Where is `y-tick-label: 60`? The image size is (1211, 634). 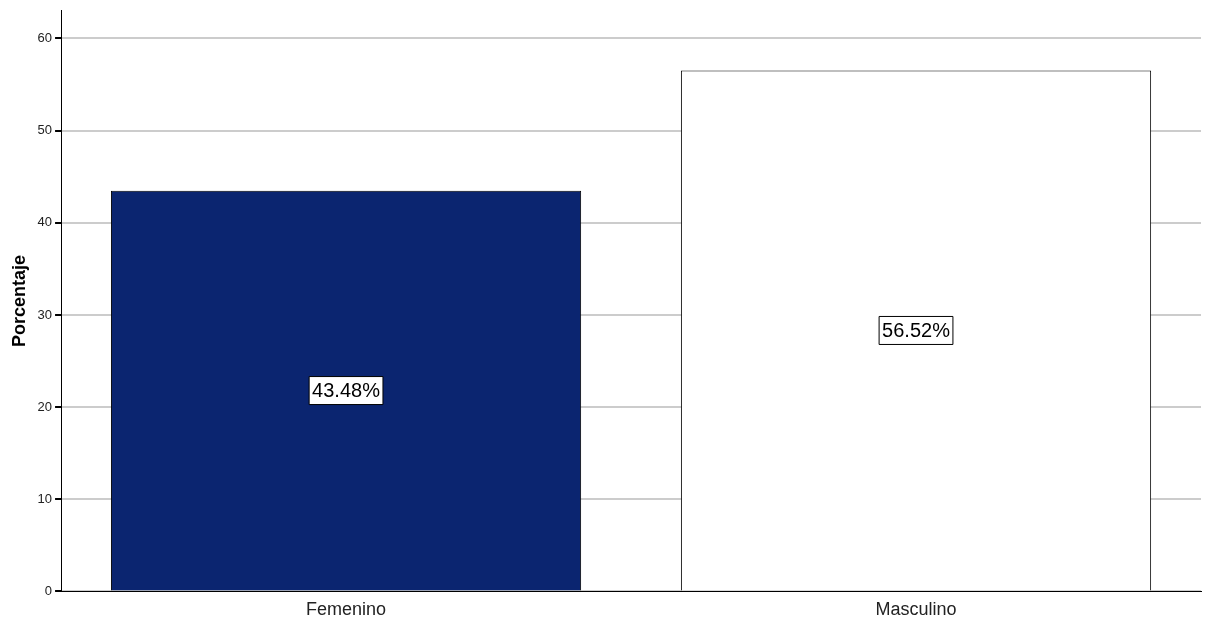 y-tick-label: 60 is located at coordinates (45, 38).